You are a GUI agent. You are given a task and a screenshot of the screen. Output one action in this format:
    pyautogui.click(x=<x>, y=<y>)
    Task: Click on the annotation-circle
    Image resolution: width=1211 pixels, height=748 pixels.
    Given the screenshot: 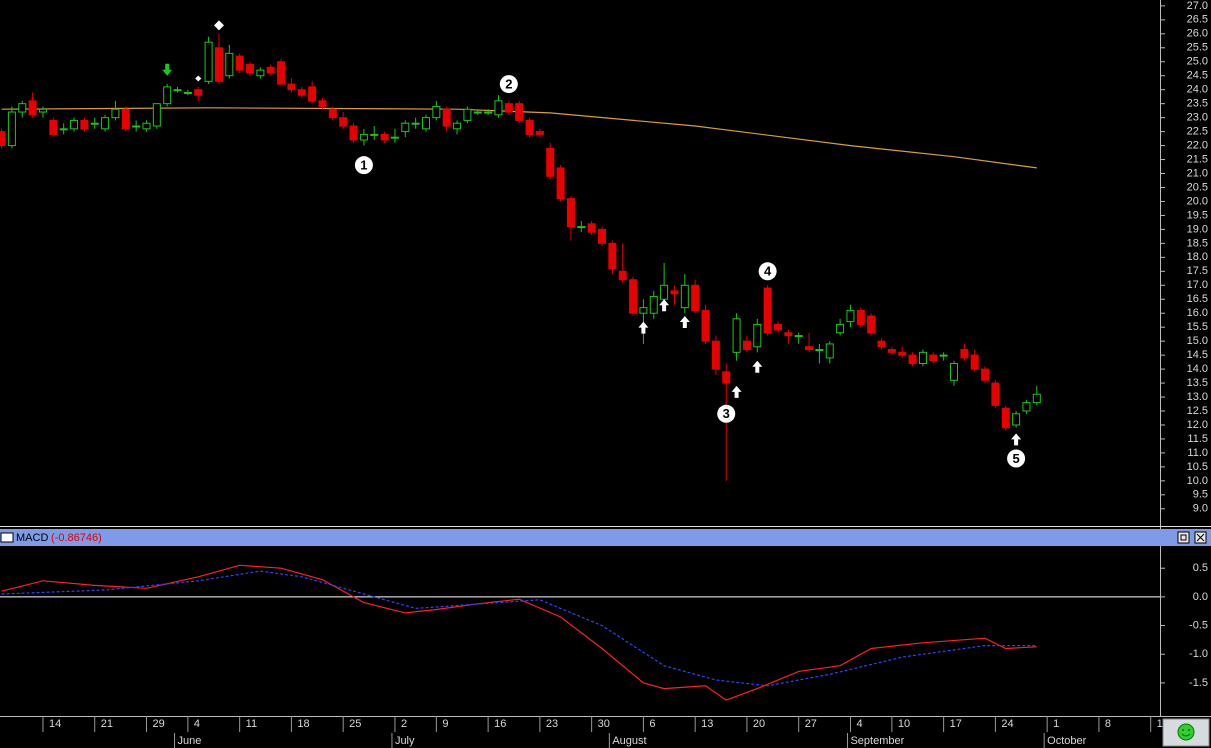 What is the action you would take?
    pyautogui.click(x=363, y=165)
    